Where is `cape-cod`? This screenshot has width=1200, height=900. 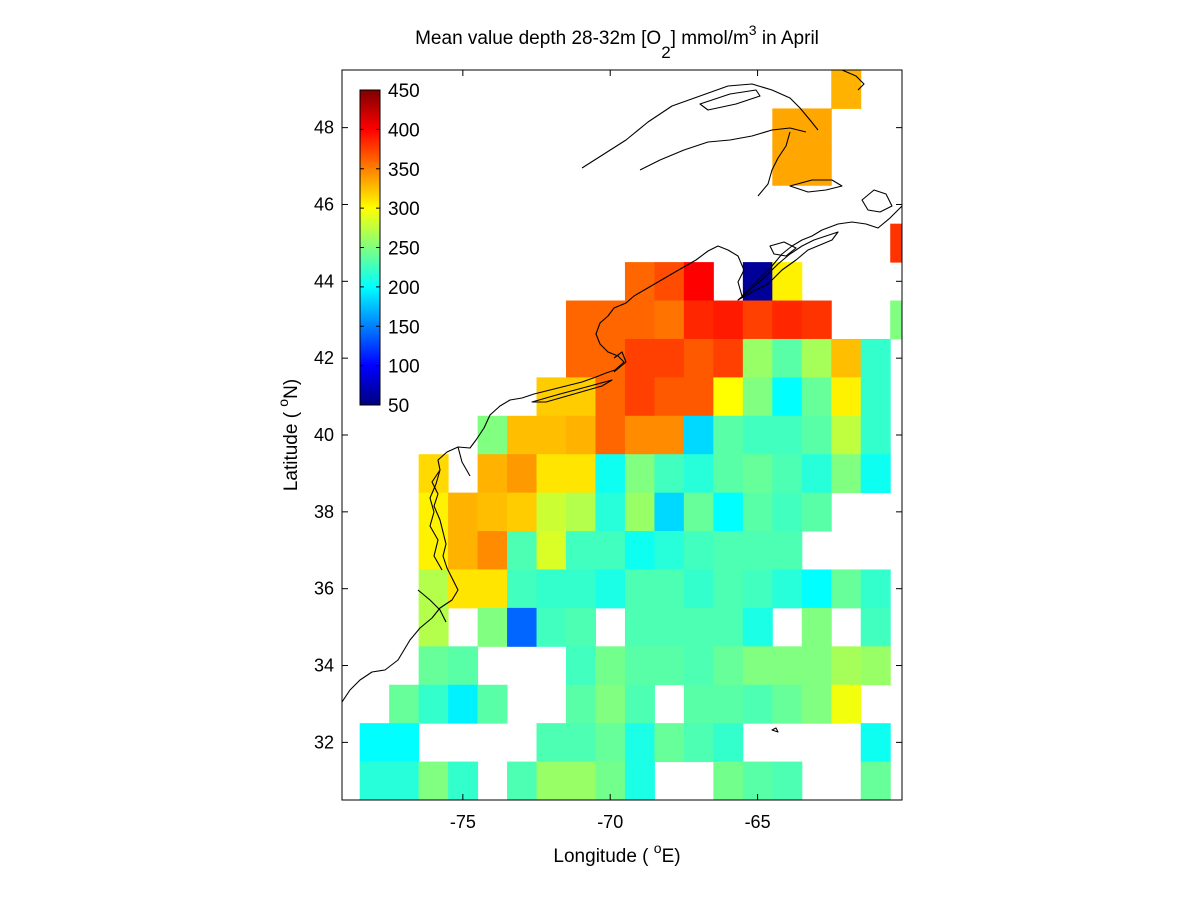
cape-cod is located at coordinates (620, 362).